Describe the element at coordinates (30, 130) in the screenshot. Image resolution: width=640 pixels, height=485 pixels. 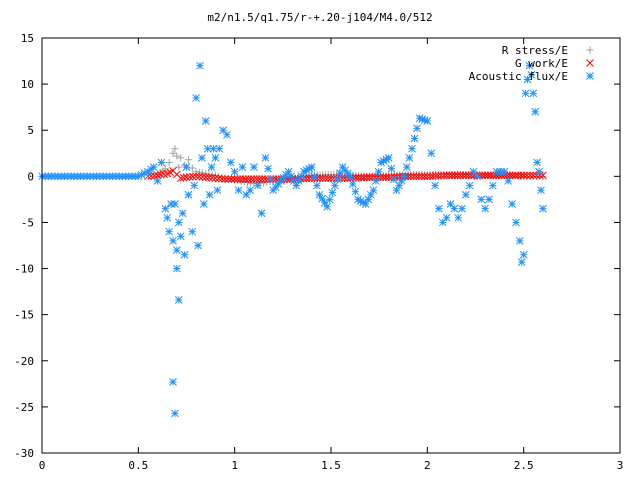
I see `y-tick-label: 5` at that location.